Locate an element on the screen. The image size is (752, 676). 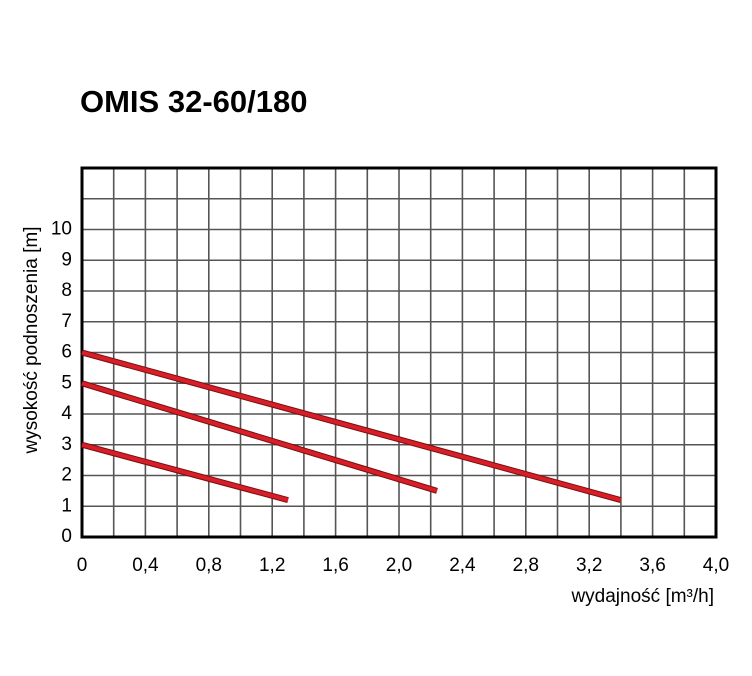
x-axis-title: wydajność [m³/h] is located at coordinates (642, 596).